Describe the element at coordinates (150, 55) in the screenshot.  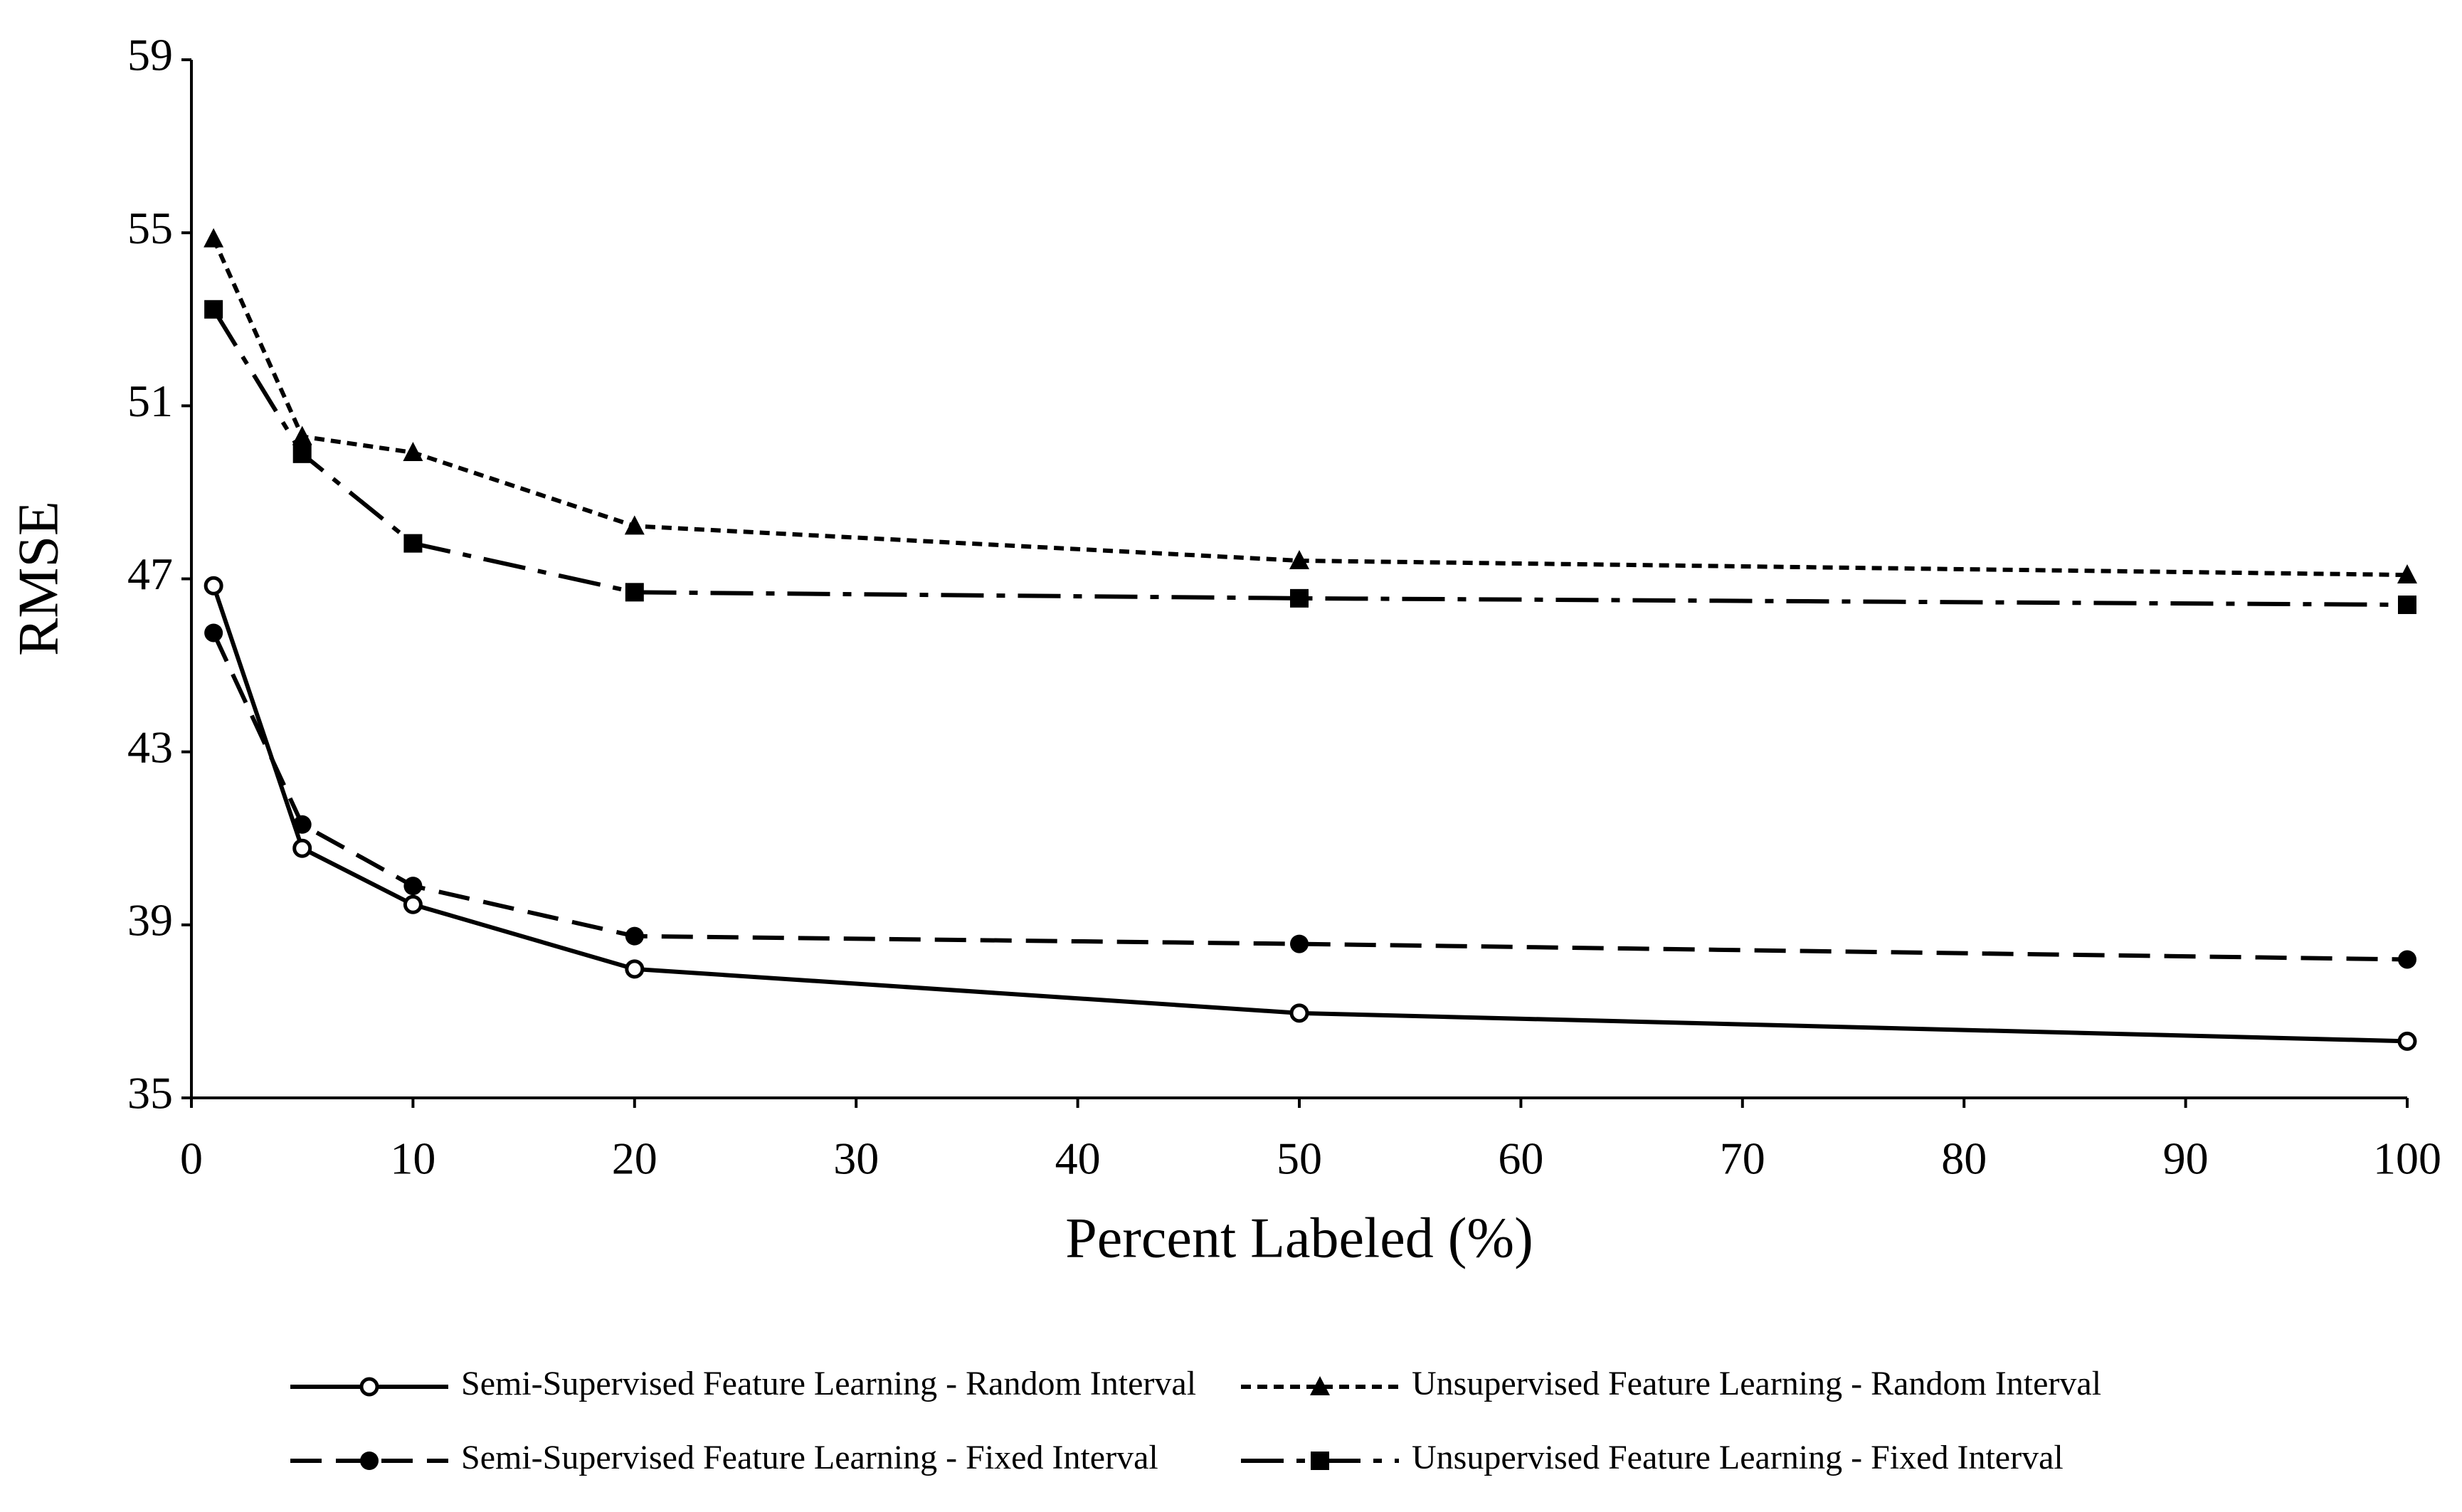
I see `y-tick-label: 59` at that location.